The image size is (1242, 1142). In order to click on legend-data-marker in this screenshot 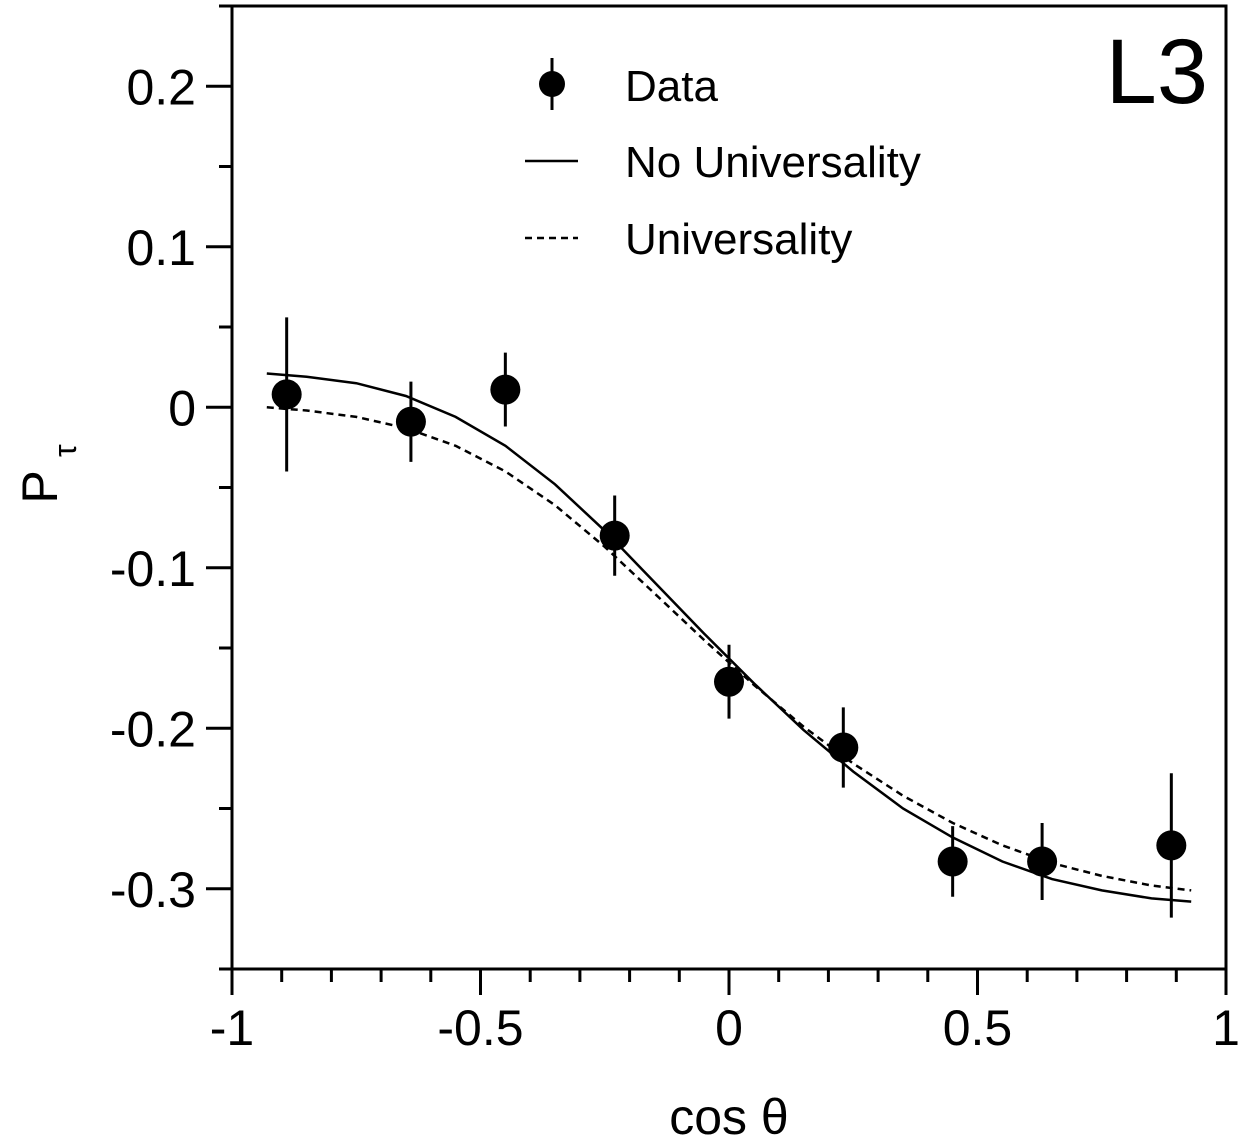, I will do `click(552, 84)`.